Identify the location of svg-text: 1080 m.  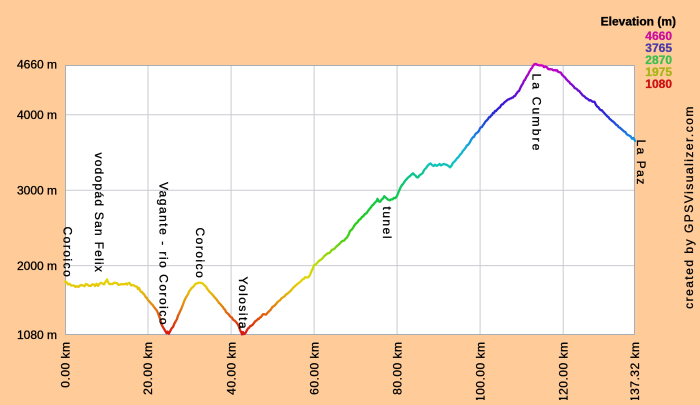
(37, 335).